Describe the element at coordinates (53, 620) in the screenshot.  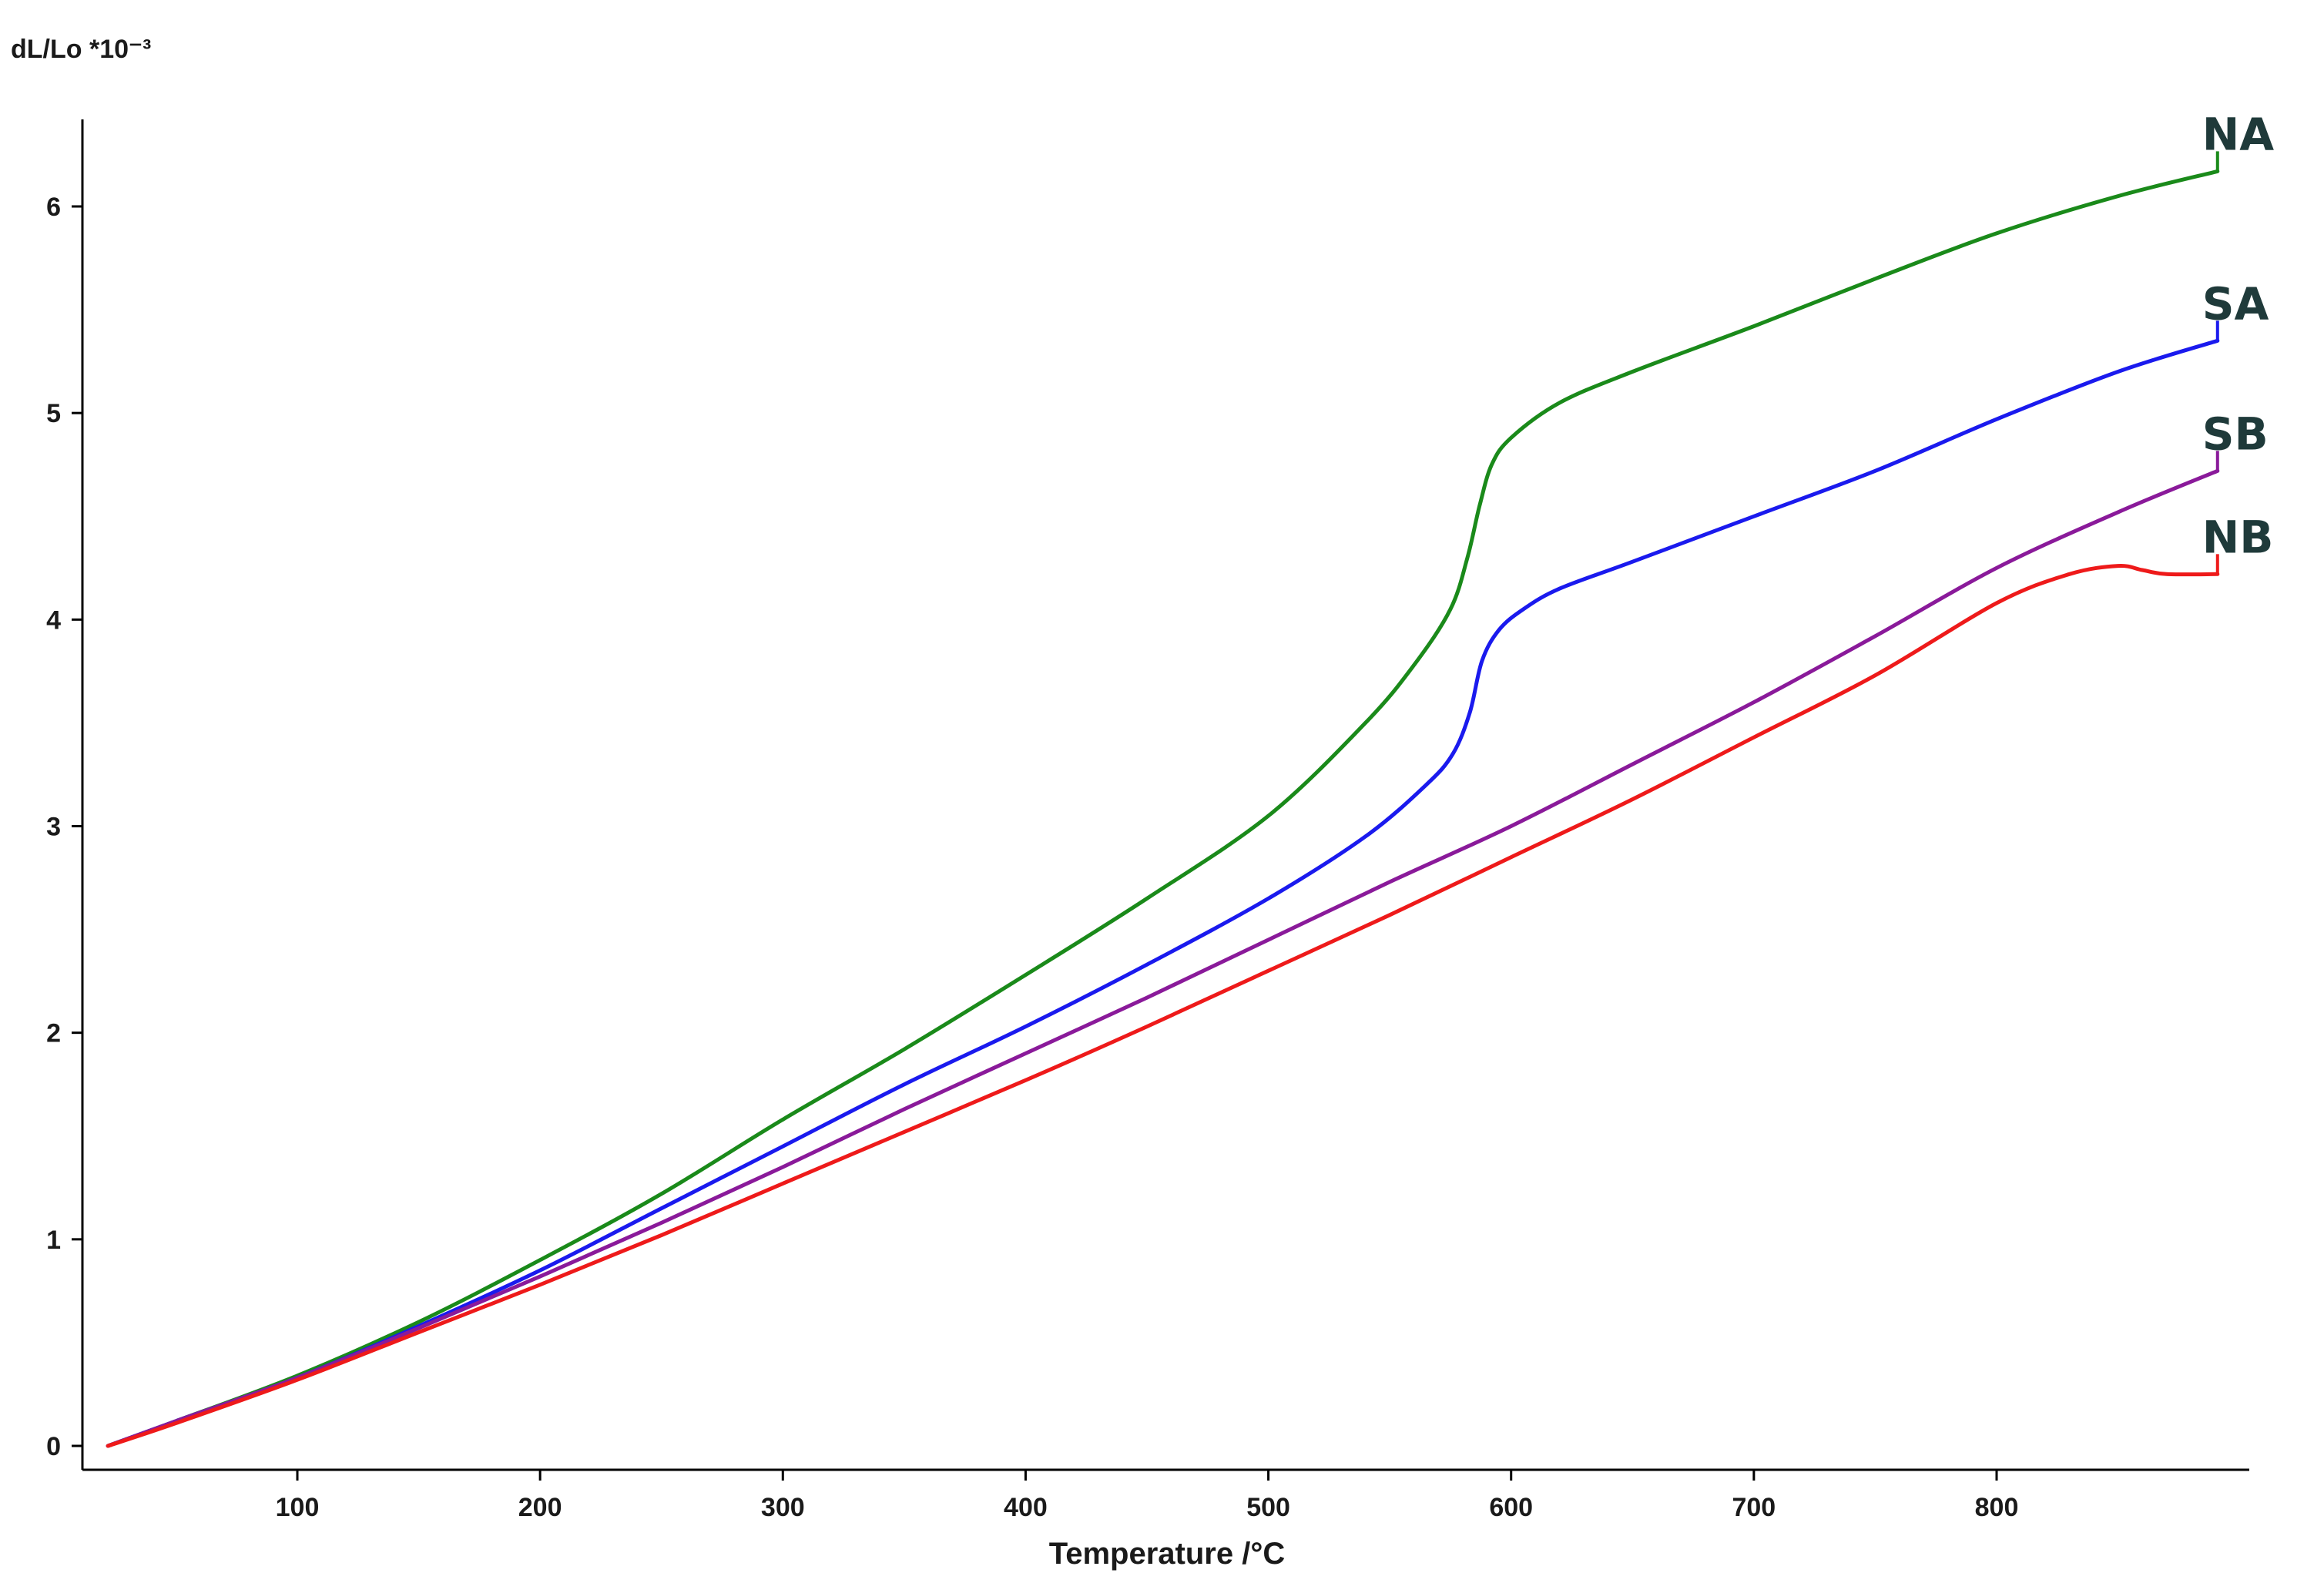
I see `y-tick-label: 4` at that location.